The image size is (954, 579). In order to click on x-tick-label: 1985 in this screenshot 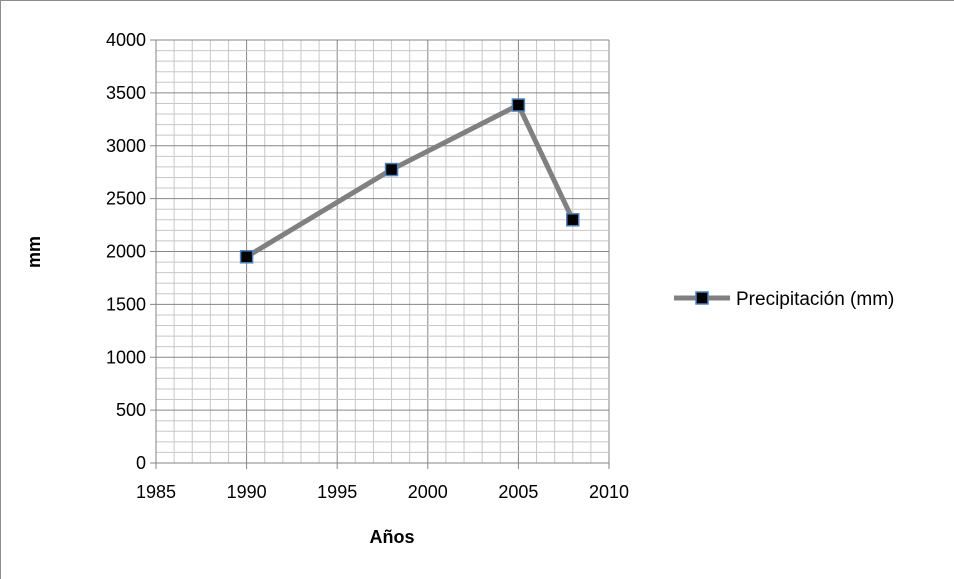, I will do `click(156, 492)`.